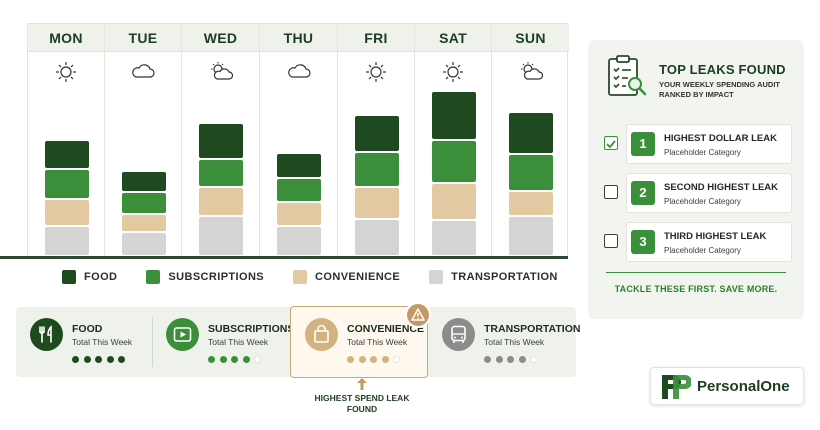  Describe the element at coordinates (715, 236) in the screenshot. I see `leak-name: THIRD HIGHEST LEAK` at that location.